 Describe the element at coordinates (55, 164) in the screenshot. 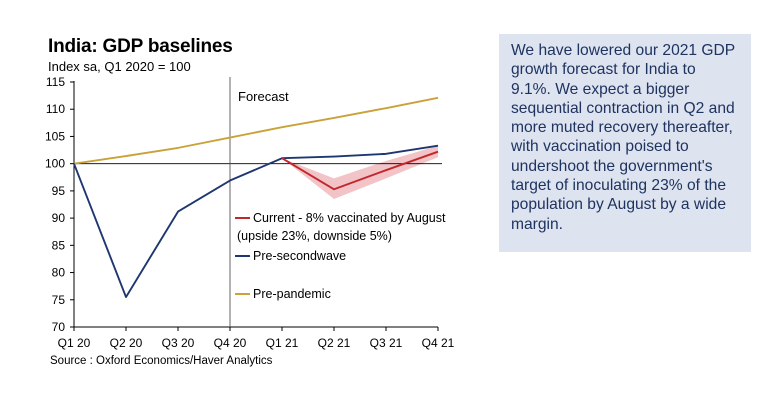

I see `y-tick-label: 100` at that location.